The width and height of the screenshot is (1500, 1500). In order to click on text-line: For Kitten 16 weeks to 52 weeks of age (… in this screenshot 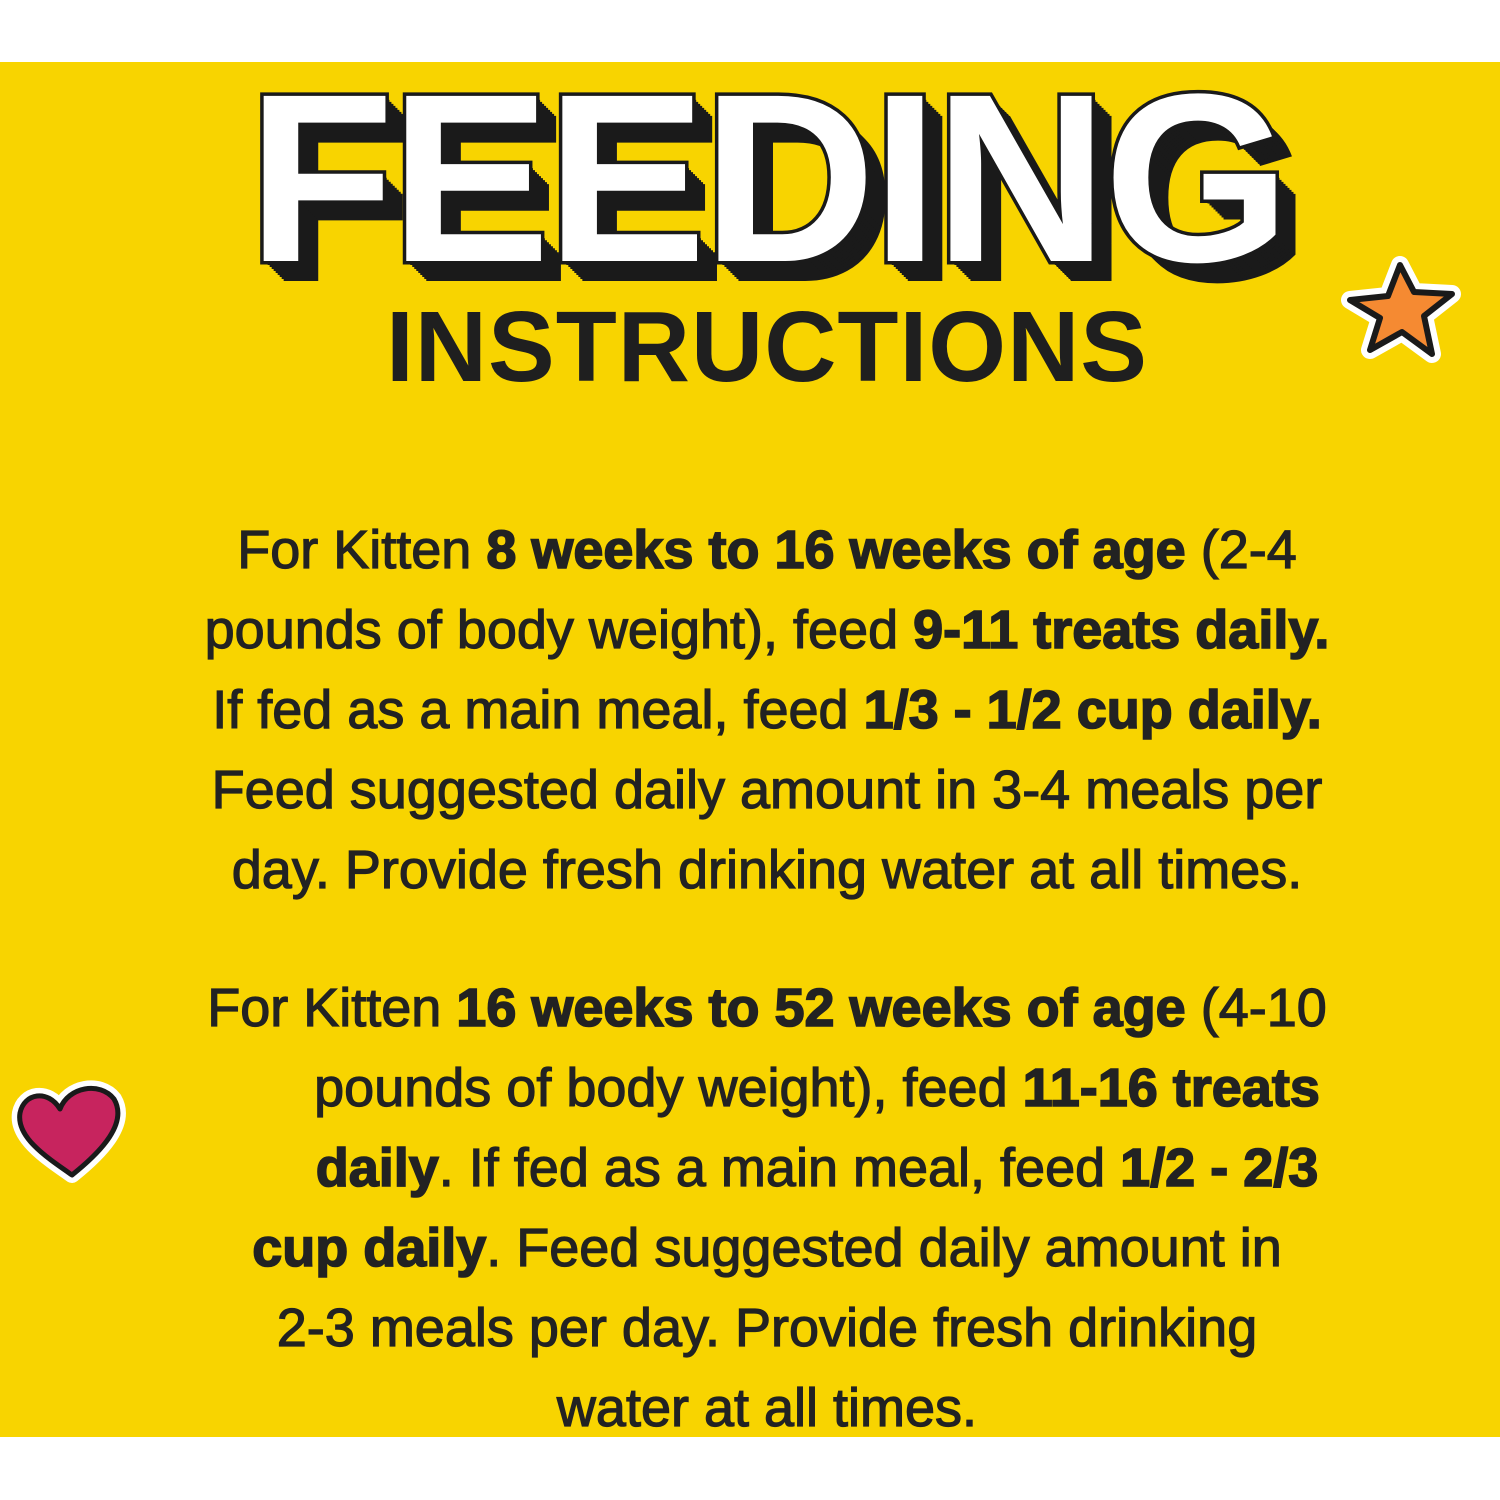, I will do `click(750, 1008)`.